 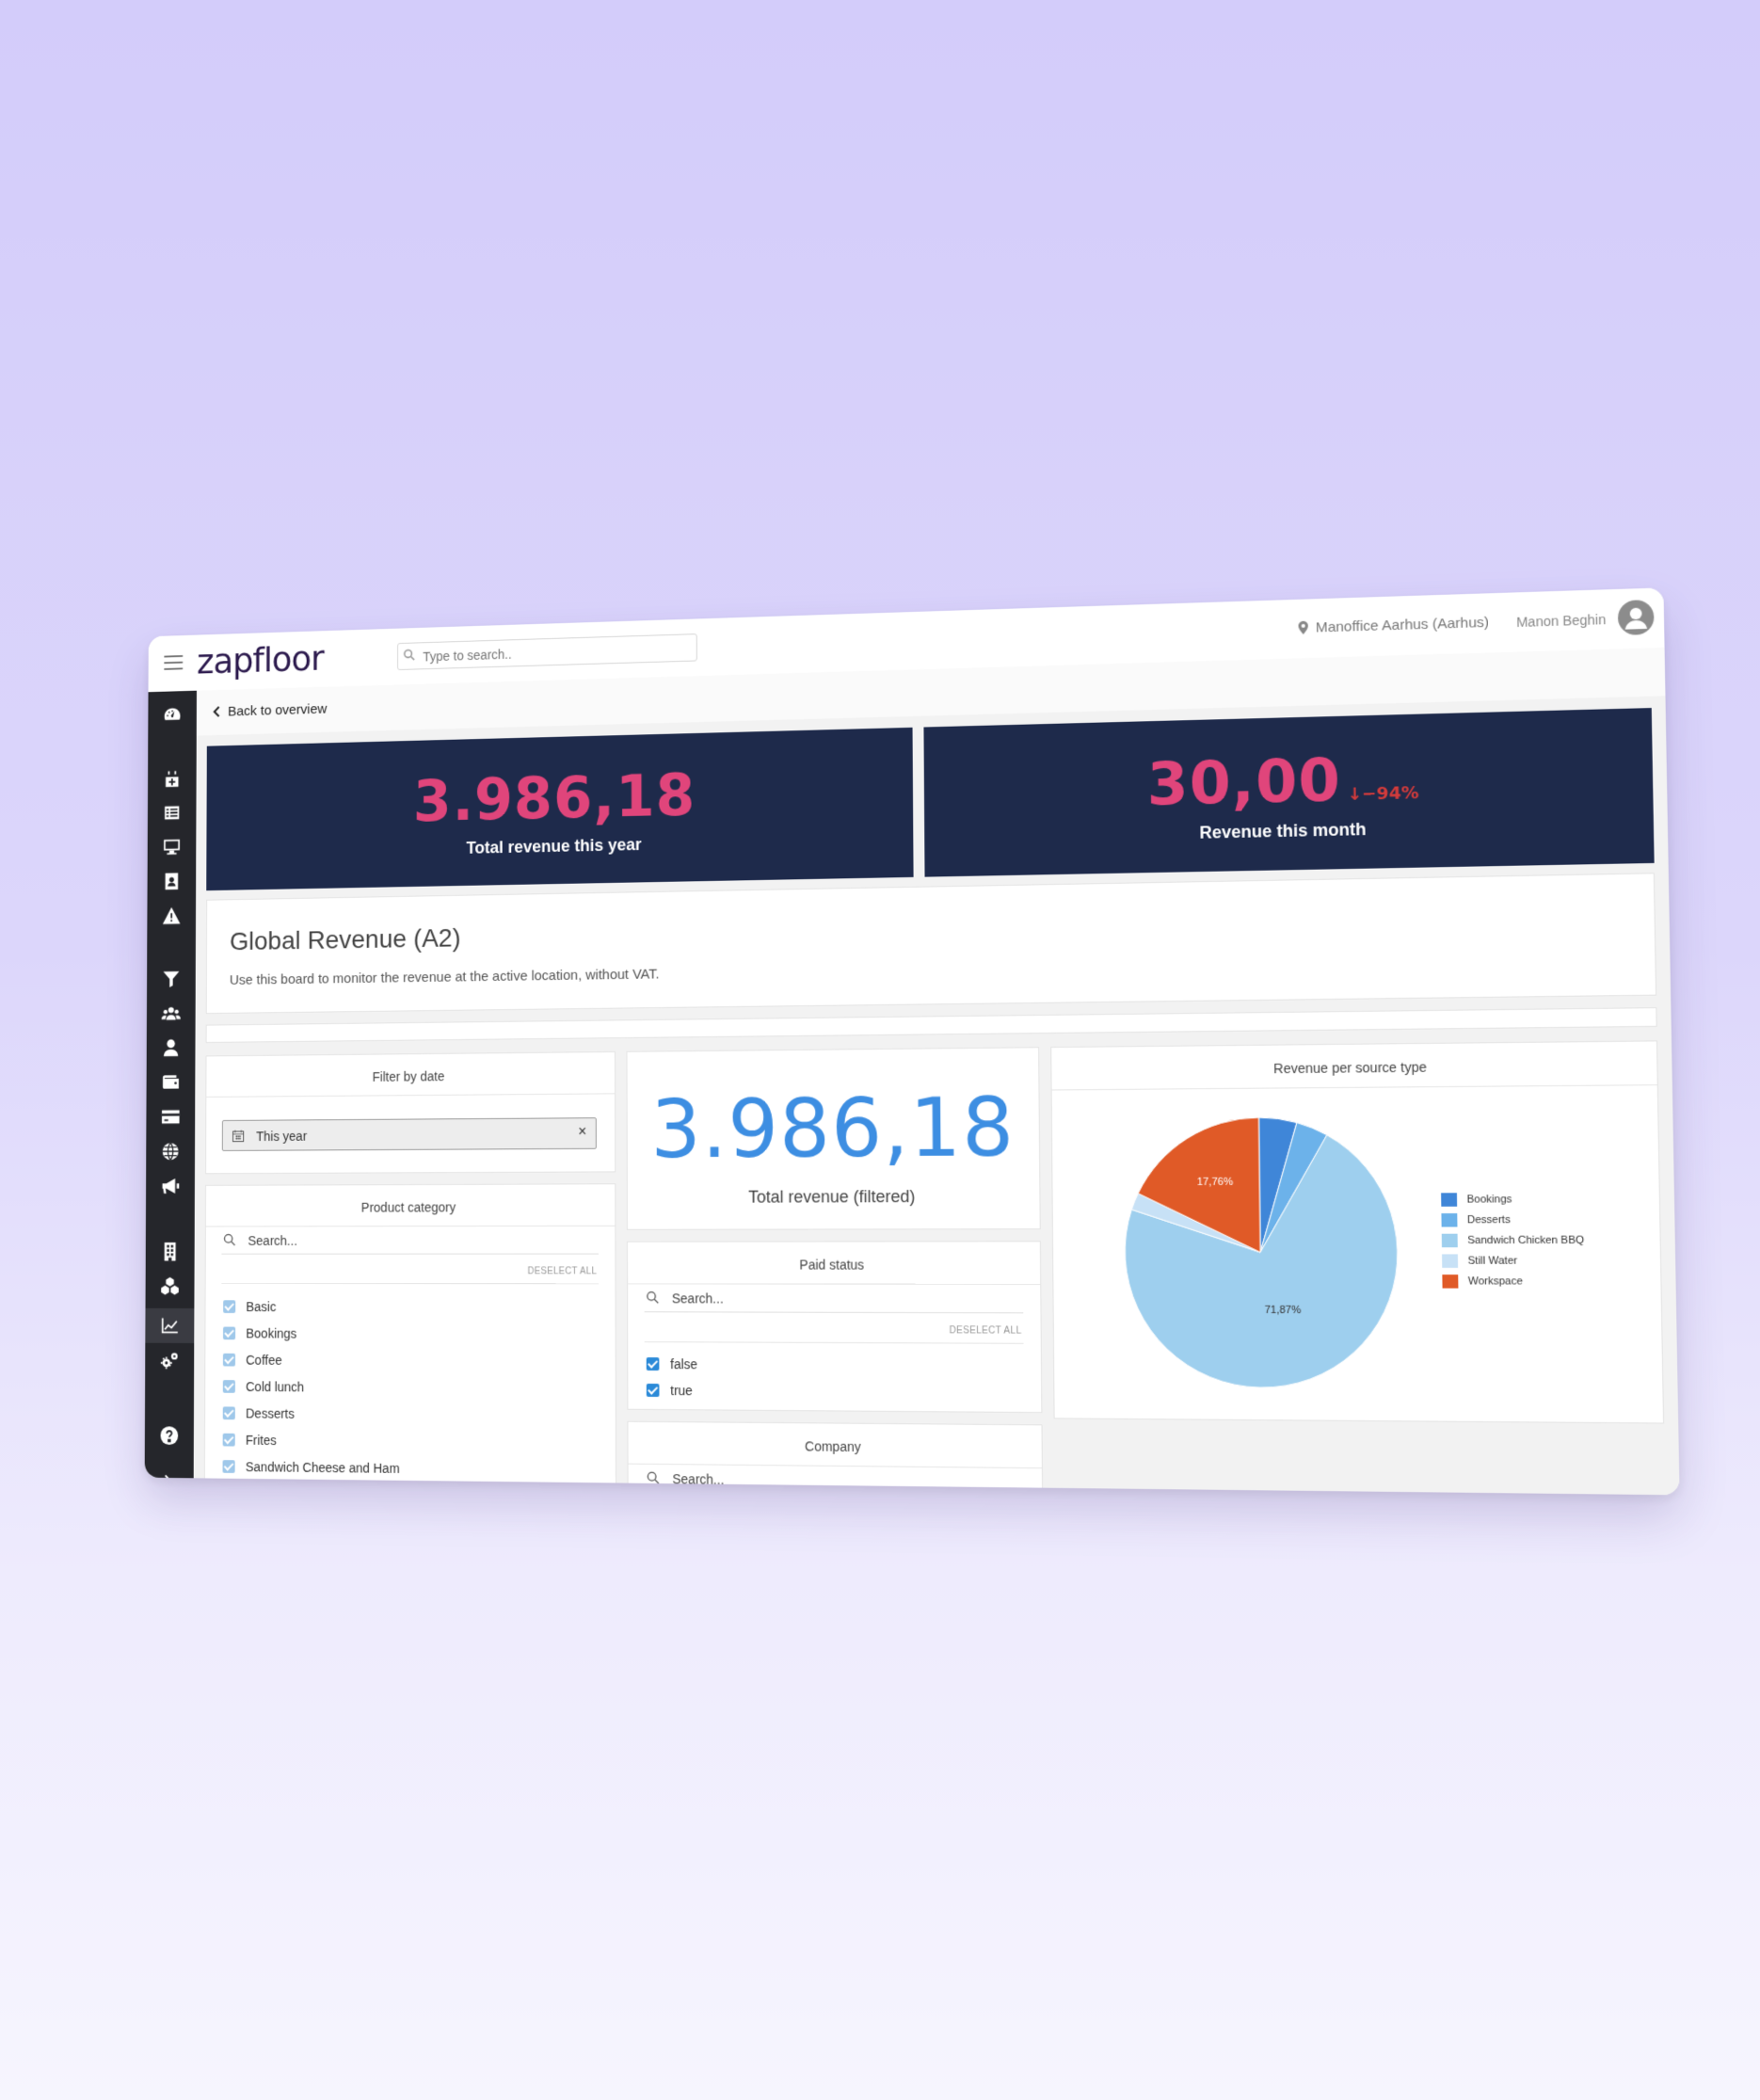 I want to click on kpi-month-value-row: 30,00 ↓−94%, so click(x=1289, y=780).